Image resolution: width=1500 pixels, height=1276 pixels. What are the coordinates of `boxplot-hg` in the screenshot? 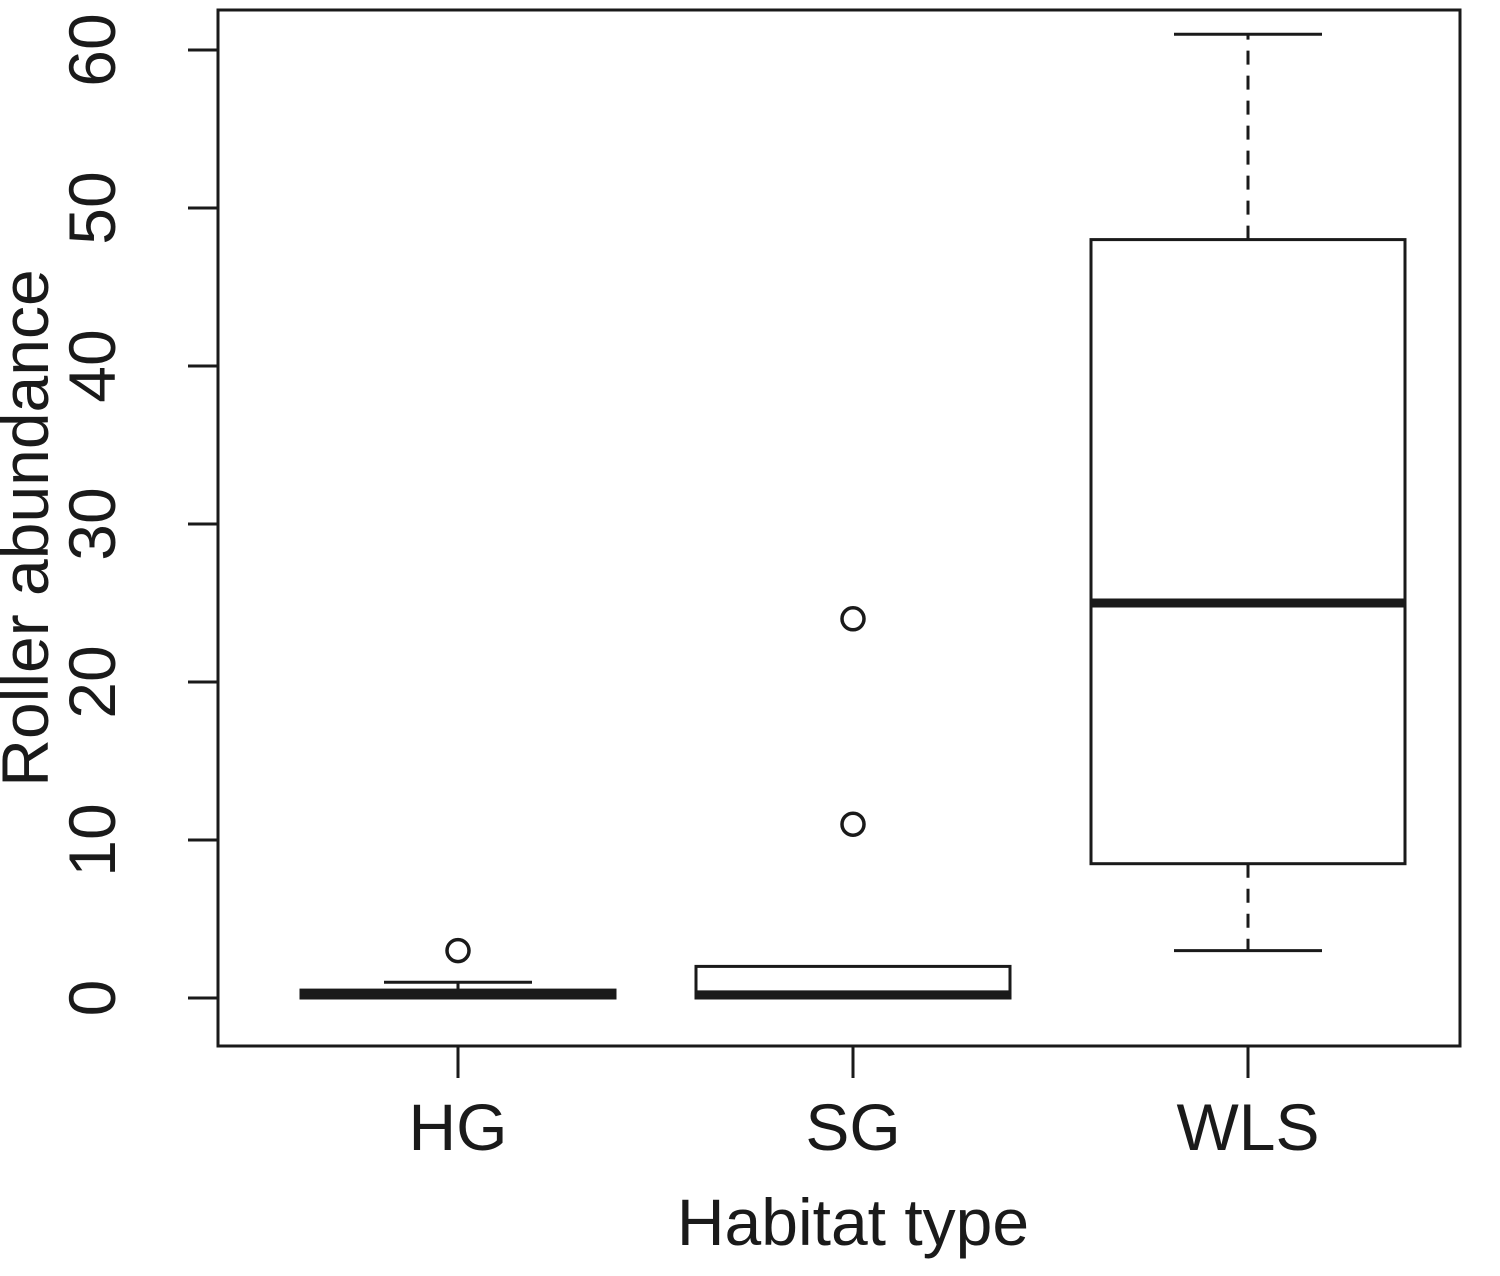 It's located at (458, 968).